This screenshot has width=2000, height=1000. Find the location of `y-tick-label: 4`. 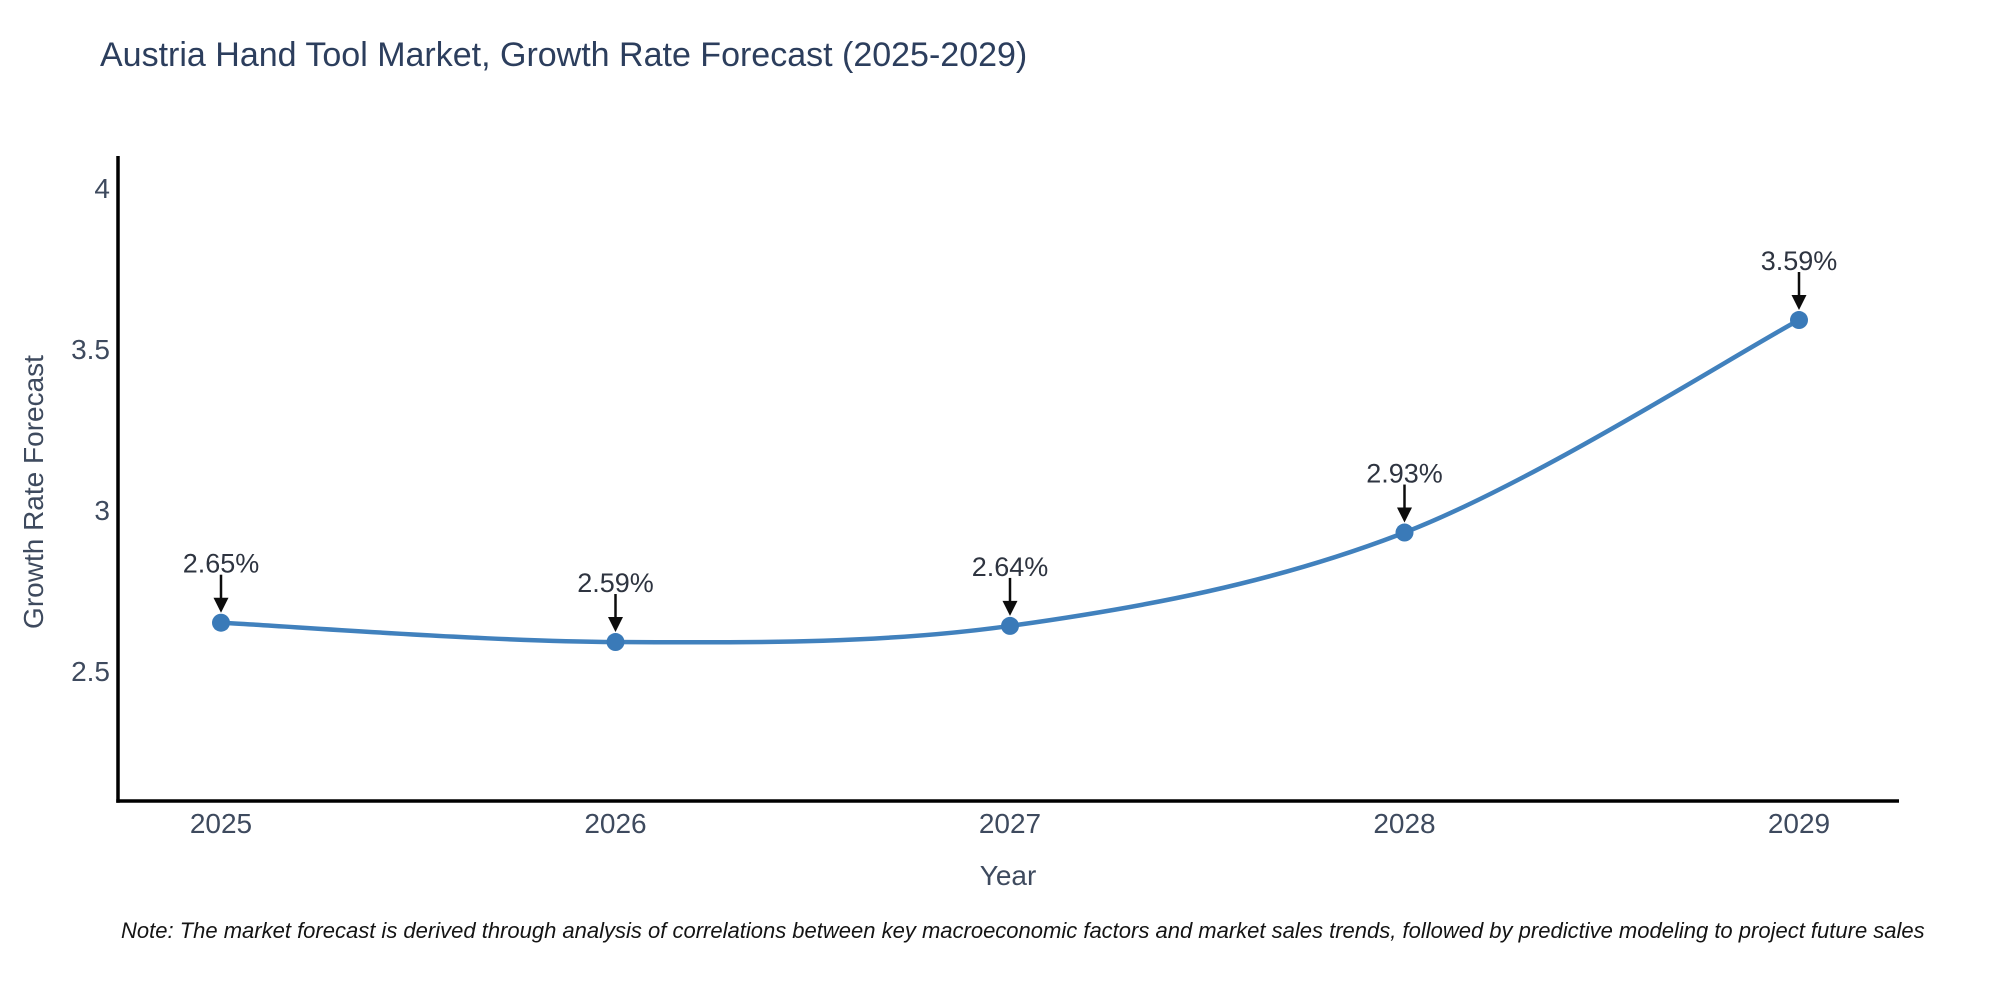

y-tick-label: 4 is located at coordinates (102, 188).